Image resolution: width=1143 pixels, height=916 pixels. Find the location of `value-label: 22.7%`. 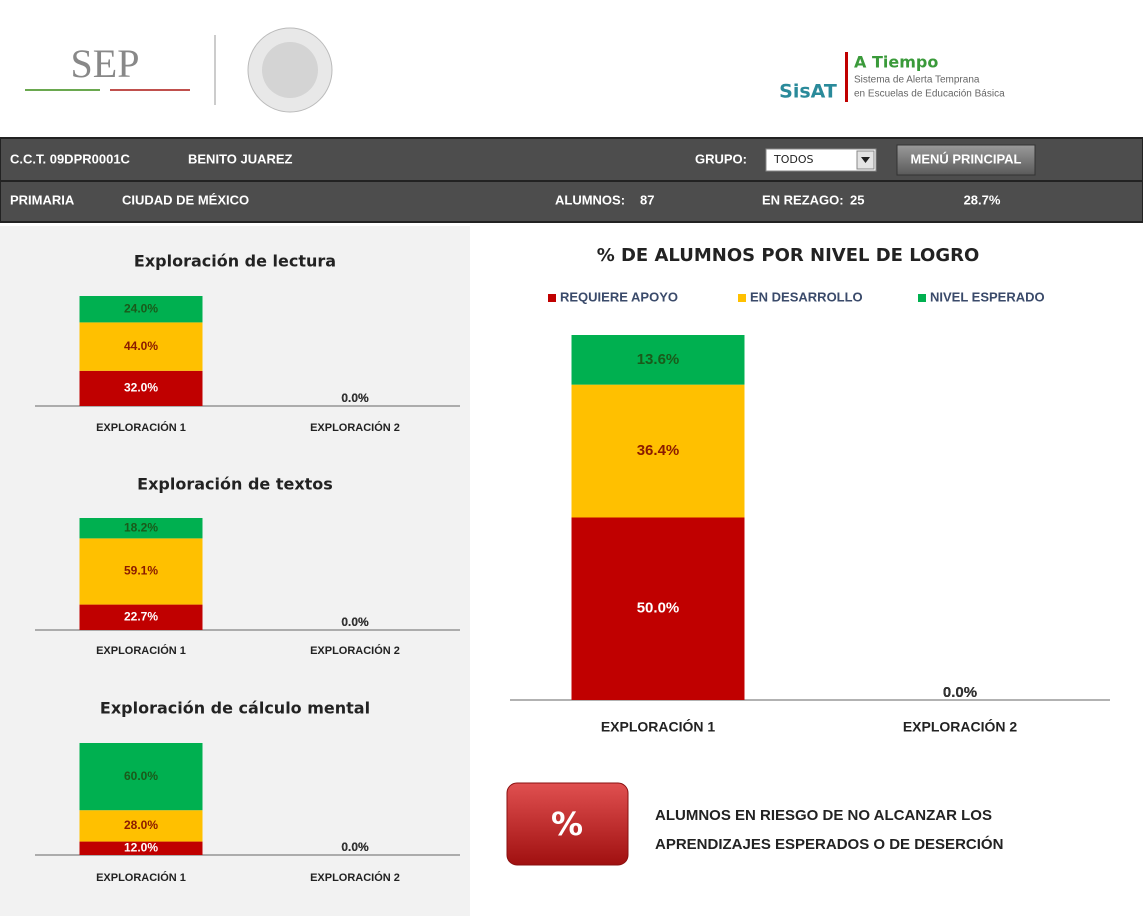

value-label: 22.7% is located at coordinates (141, 616).